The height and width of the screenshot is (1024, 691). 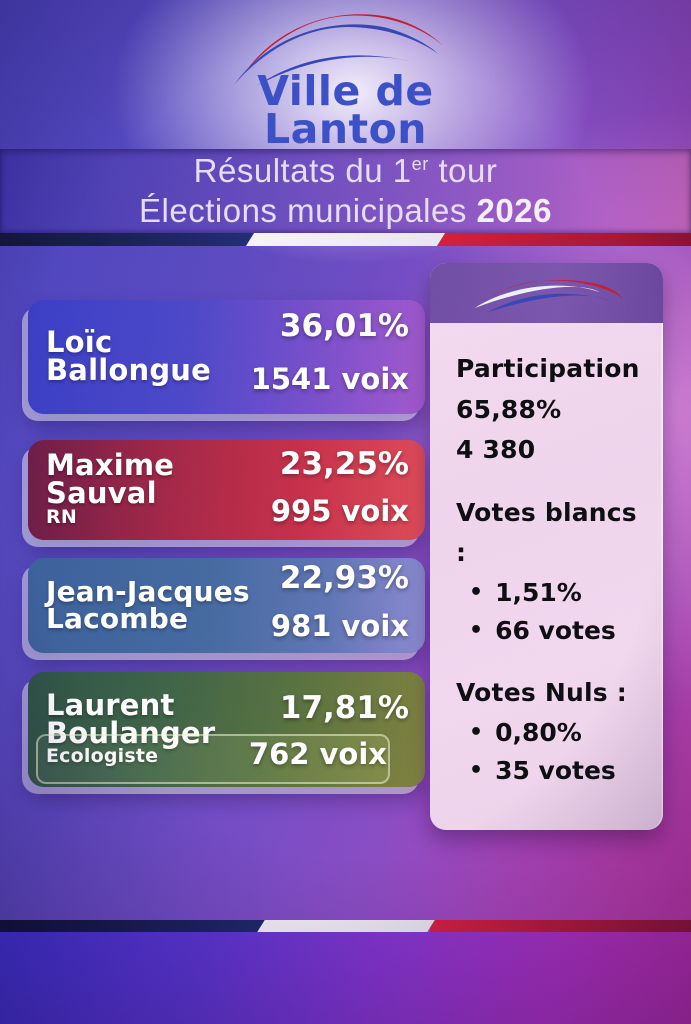 I want to click on participation-percent: 65,88%, so click(x=509, y=409).